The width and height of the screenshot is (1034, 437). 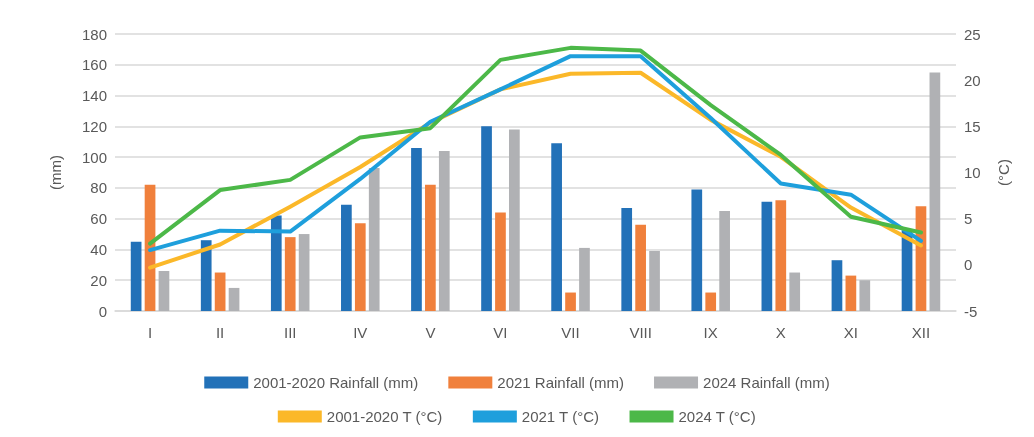 I want to click on x-tick-label: VII, so click(x=570, y=332).